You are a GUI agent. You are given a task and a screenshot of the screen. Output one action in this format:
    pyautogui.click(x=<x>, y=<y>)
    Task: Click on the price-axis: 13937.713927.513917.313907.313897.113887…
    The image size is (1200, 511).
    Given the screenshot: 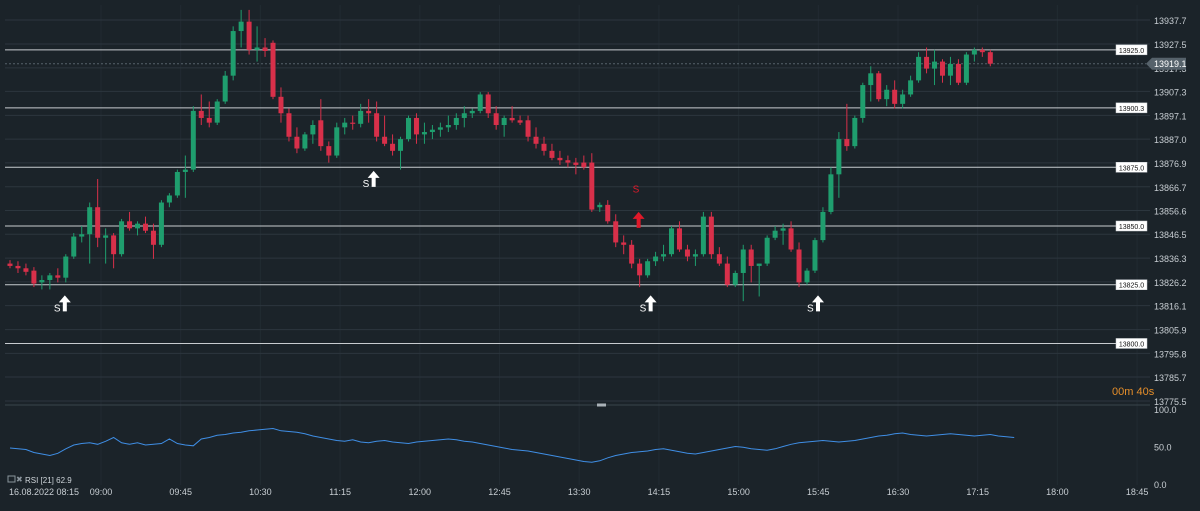 What is the action you would take?
    pyautogui.click(x=1166, y=211)
    